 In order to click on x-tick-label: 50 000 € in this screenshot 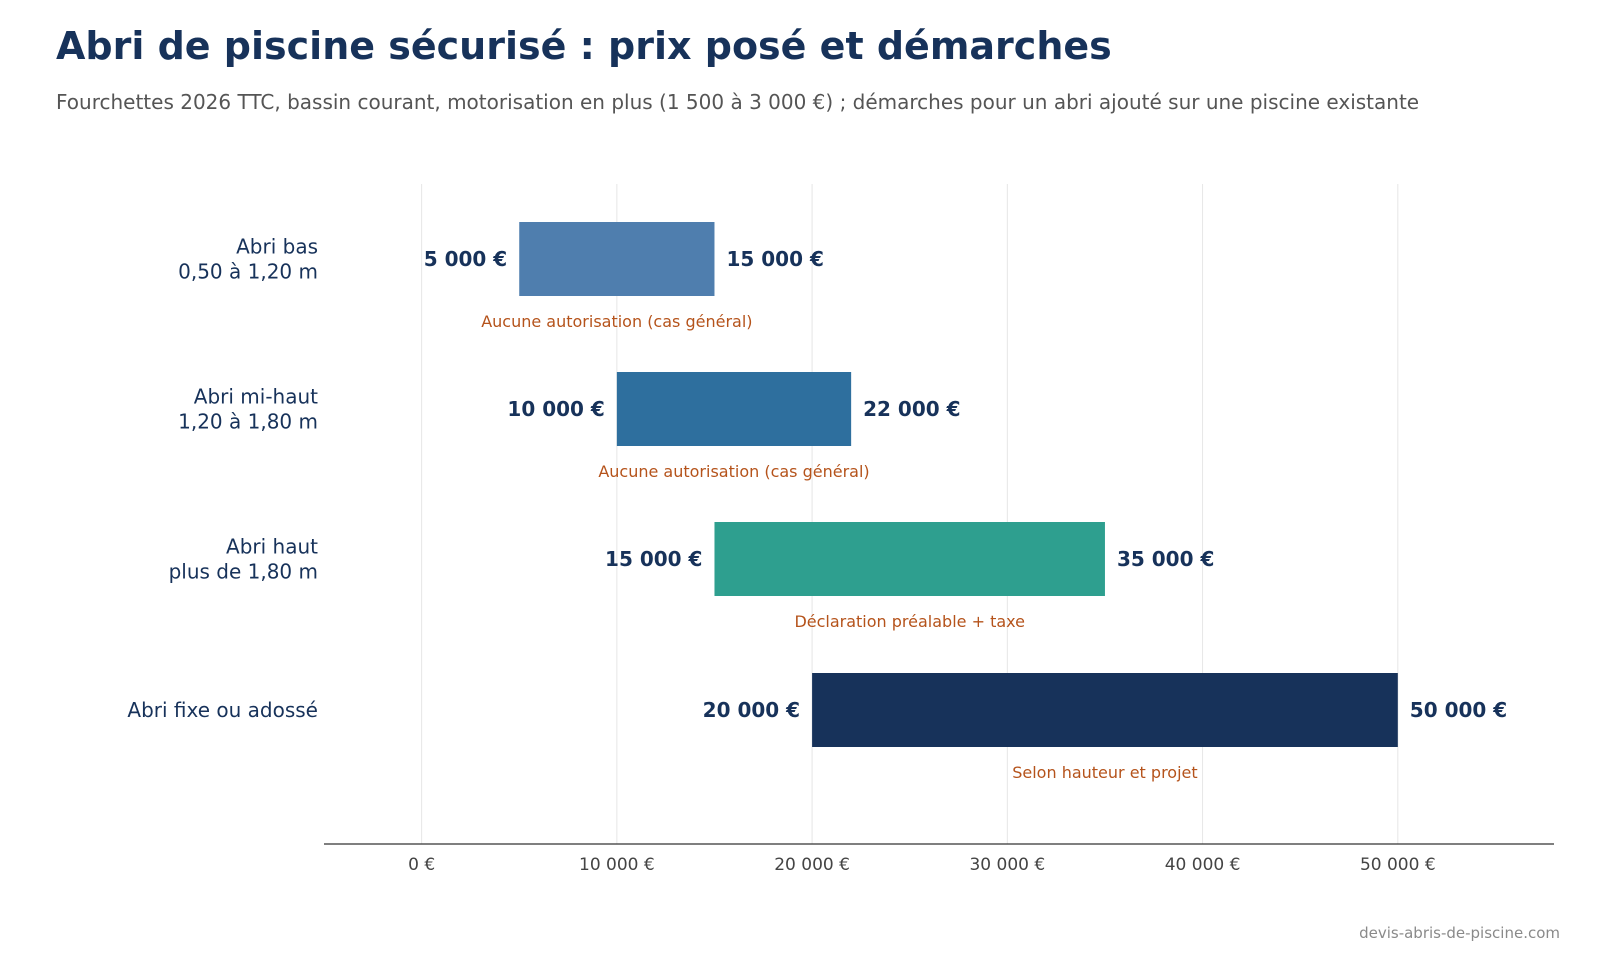, I will do `click(1398, 865)`.